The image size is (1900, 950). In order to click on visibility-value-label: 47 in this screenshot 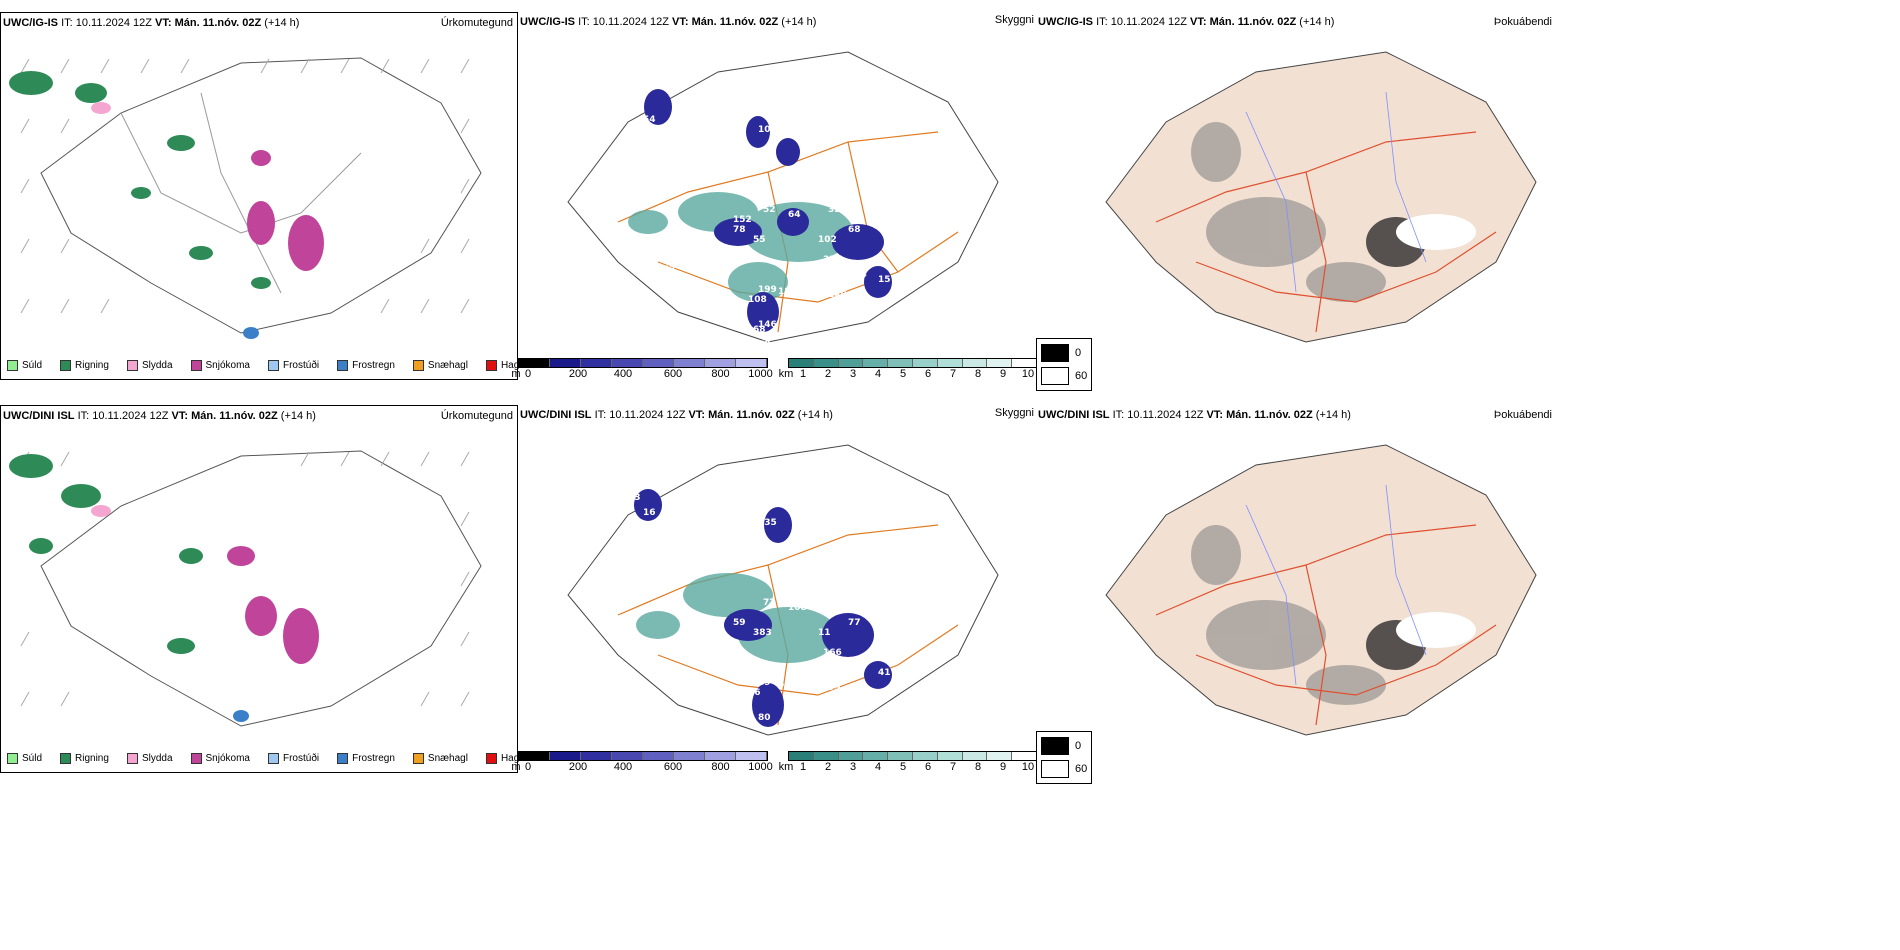, I will do `click(669, 270)`.